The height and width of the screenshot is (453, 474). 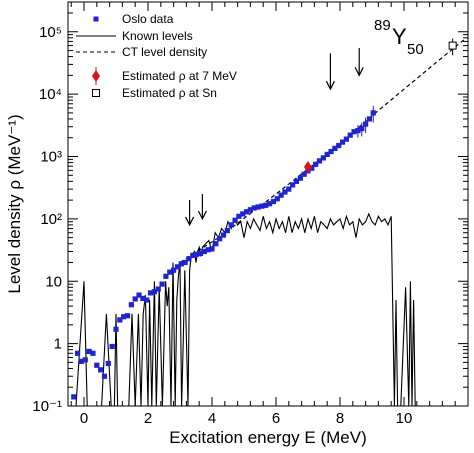 What do you see at coordinates (164, 52) in the screenshot?
I see `legend-label: CT level density` at bounding box center [164, 52].